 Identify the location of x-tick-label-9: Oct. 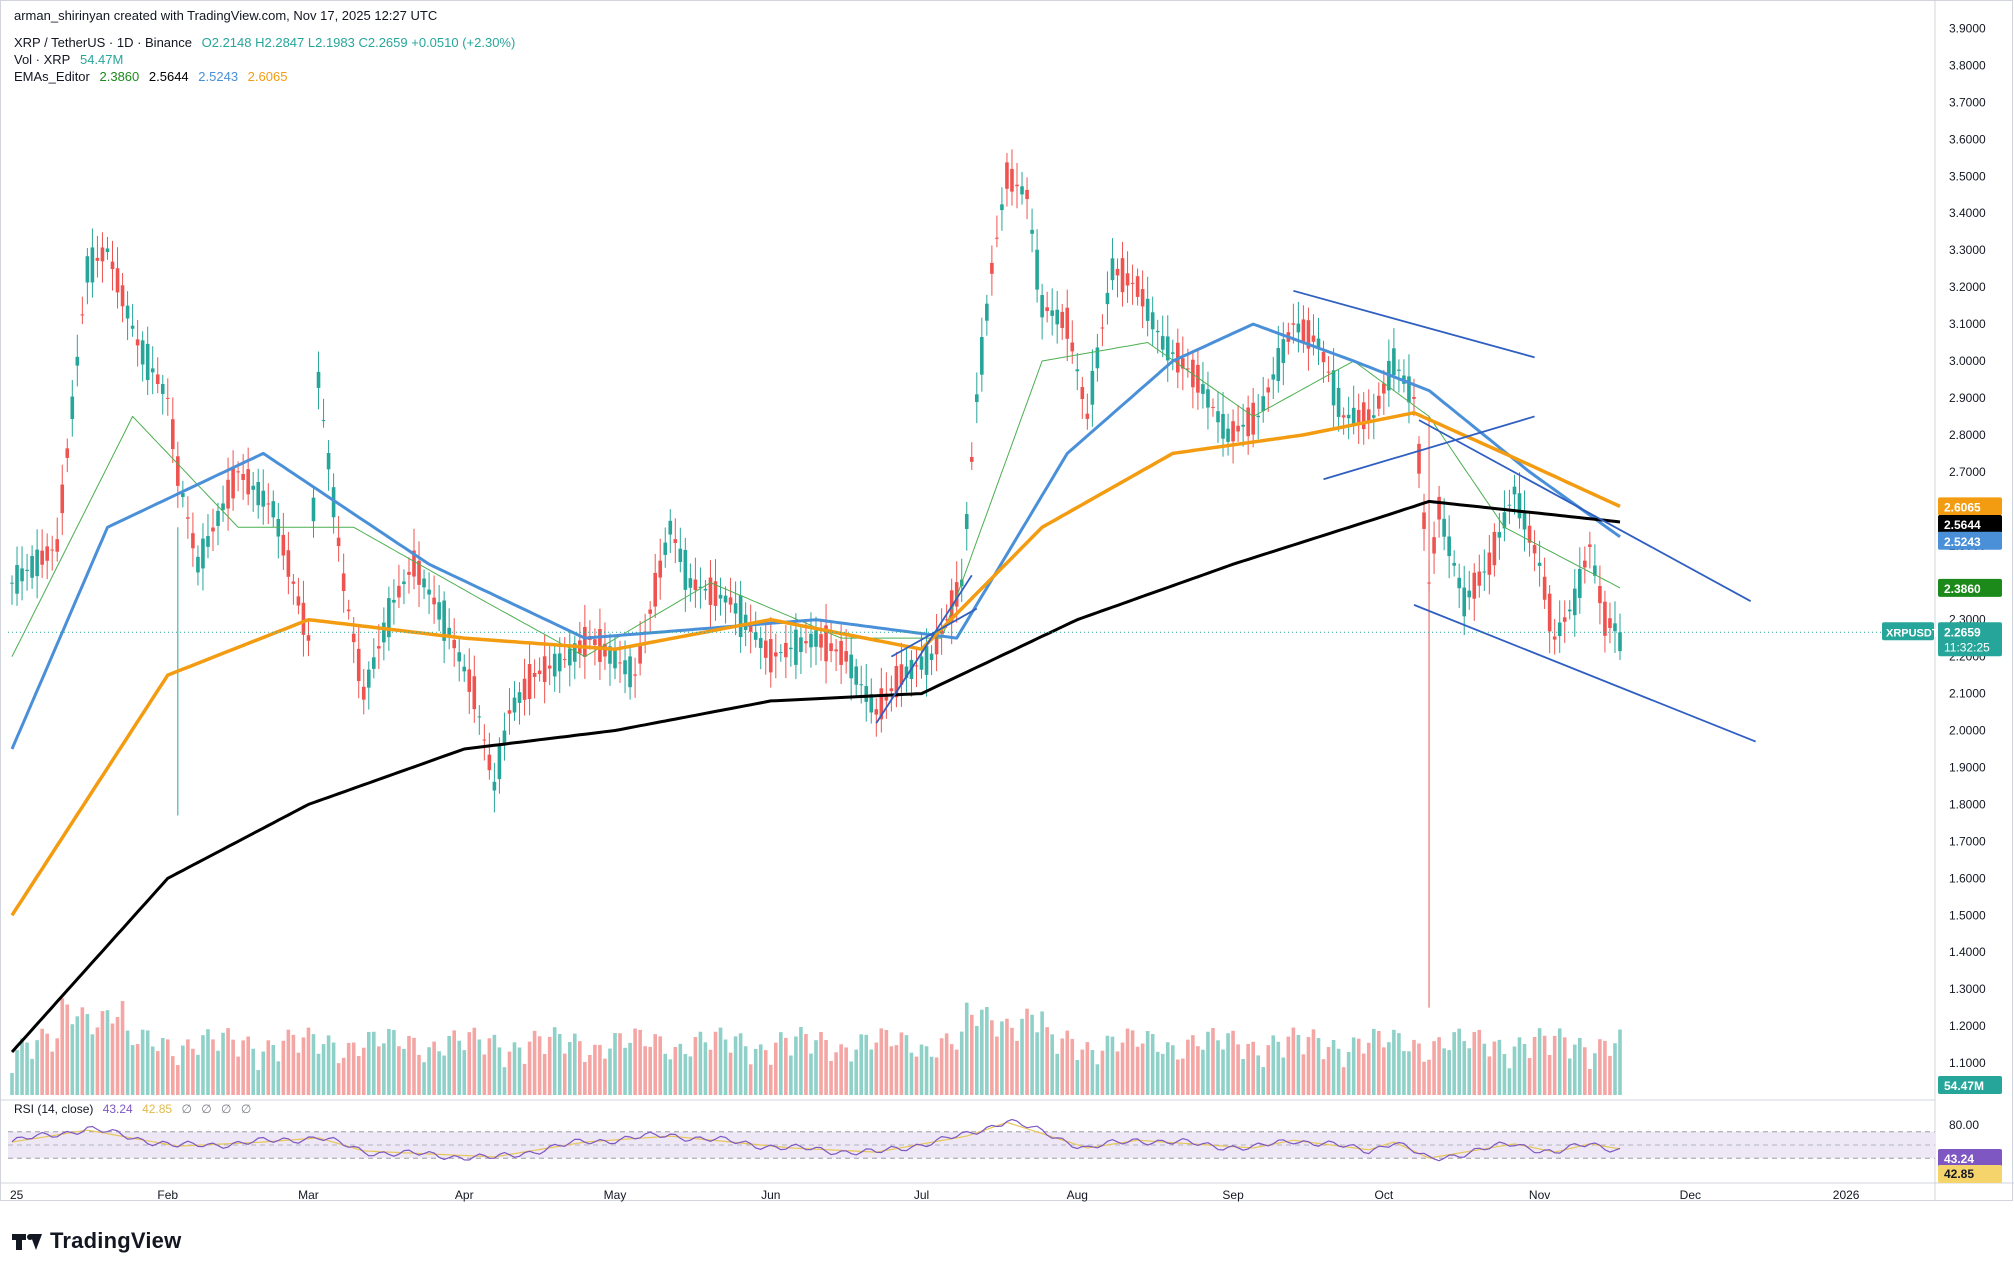
(1383, 1195).